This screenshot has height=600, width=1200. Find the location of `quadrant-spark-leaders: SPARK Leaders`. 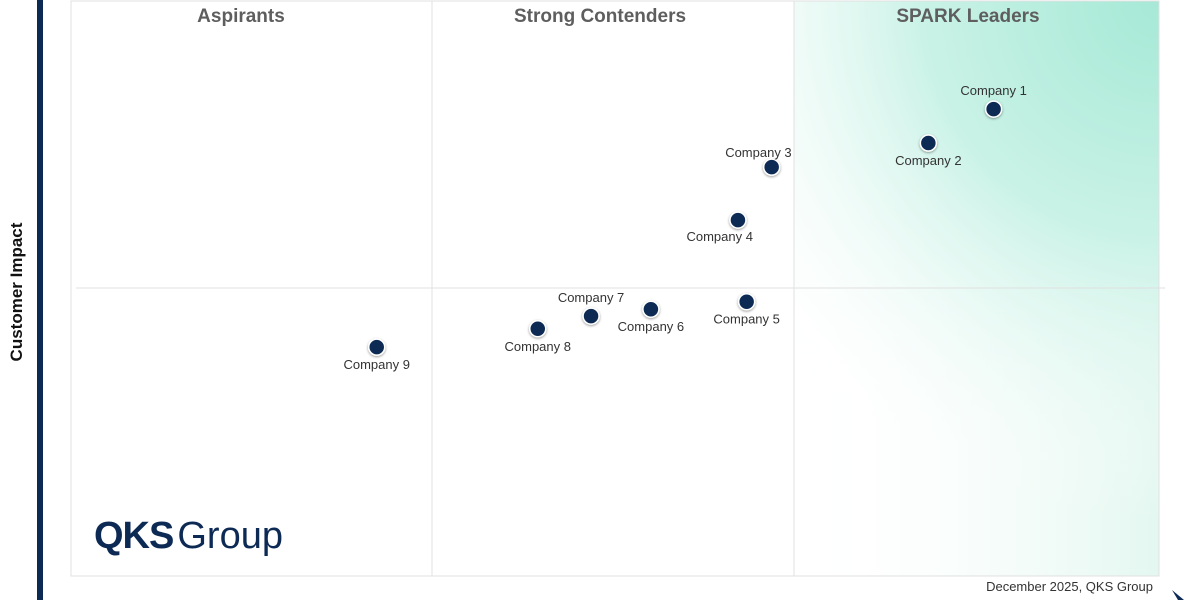

quadrant-spark-leaders: SPARK Leaders is located at coordinates (967, 16).